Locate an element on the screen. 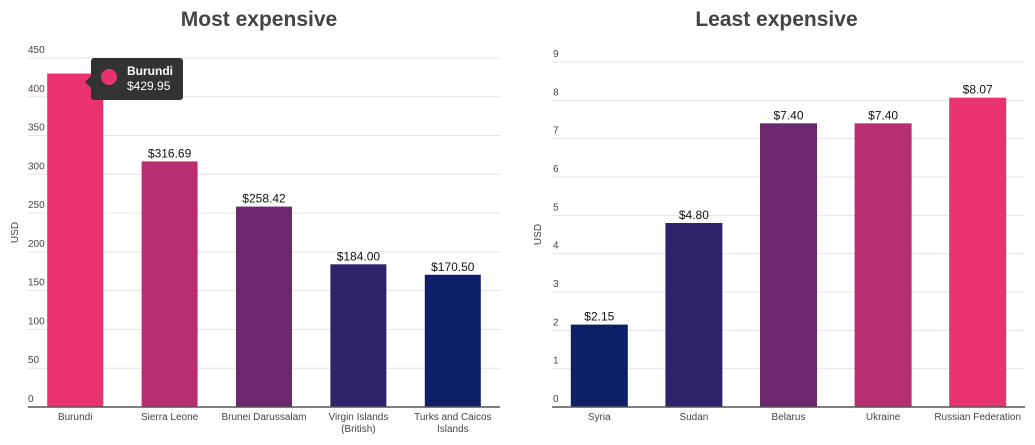 This screenshot has height=445, width=1035. tooltip-category: Burundi is located at coordinates (150, 71).